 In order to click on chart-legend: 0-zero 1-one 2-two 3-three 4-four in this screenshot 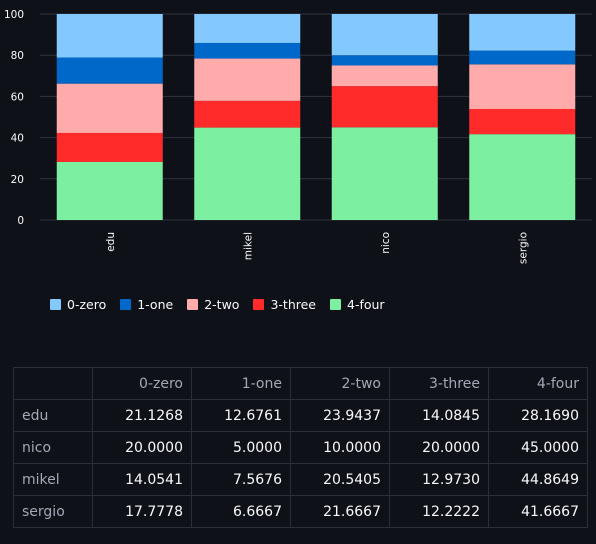, I will do `click(217, 304)`.